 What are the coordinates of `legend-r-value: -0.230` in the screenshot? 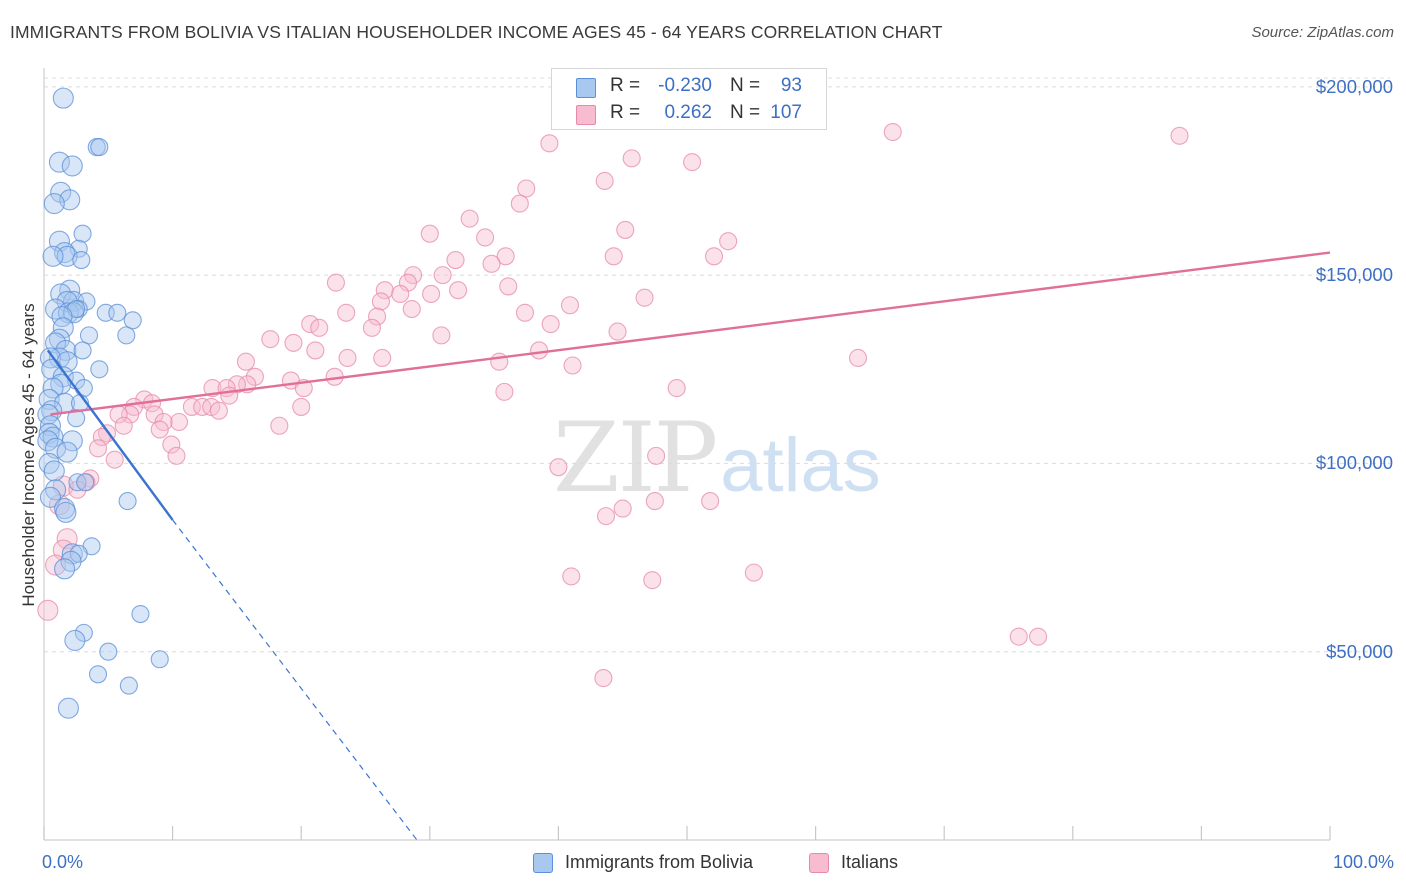 It's located at (685, 85).